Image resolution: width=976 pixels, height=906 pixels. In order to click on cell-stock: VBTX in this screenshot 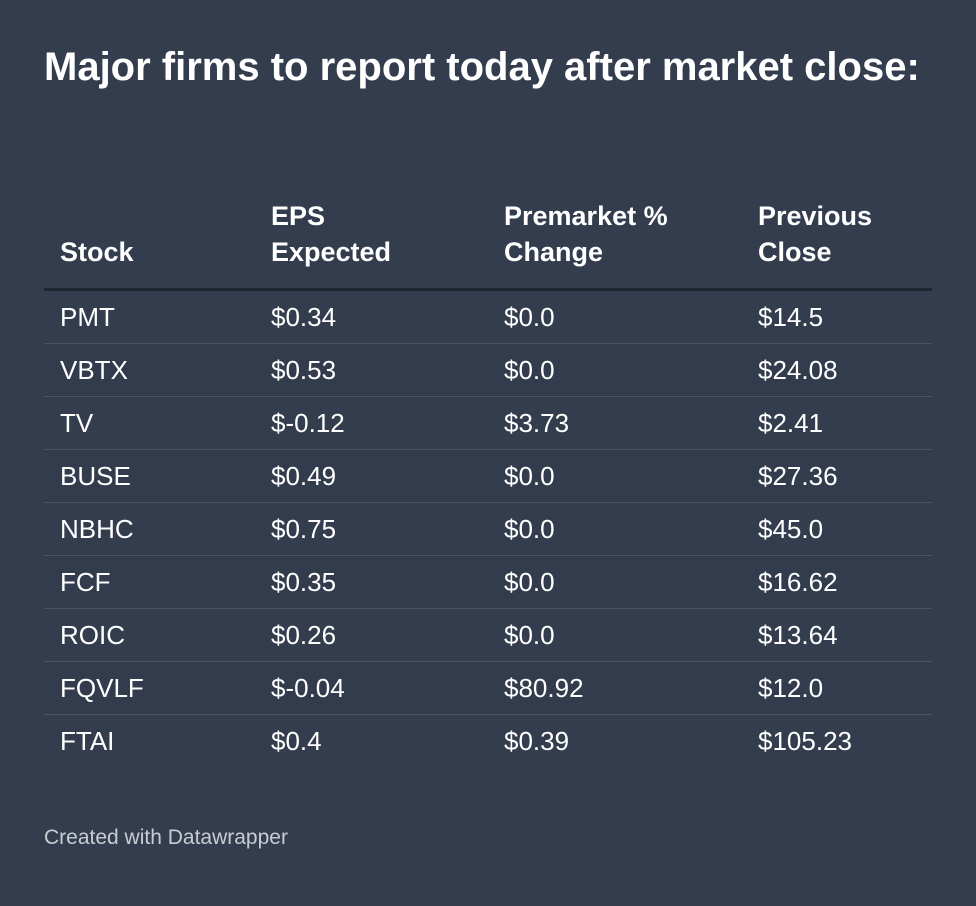, I will do `click(149, 370)`.